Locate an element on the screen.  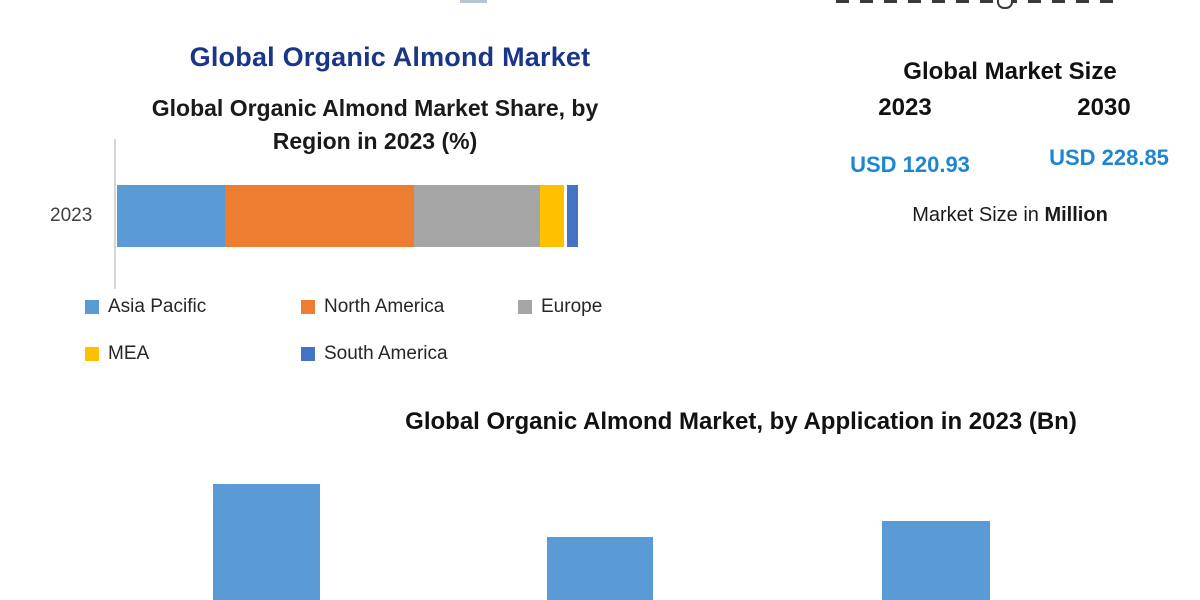
axis-category-label: 2023 is located at coordinates (71, 215).